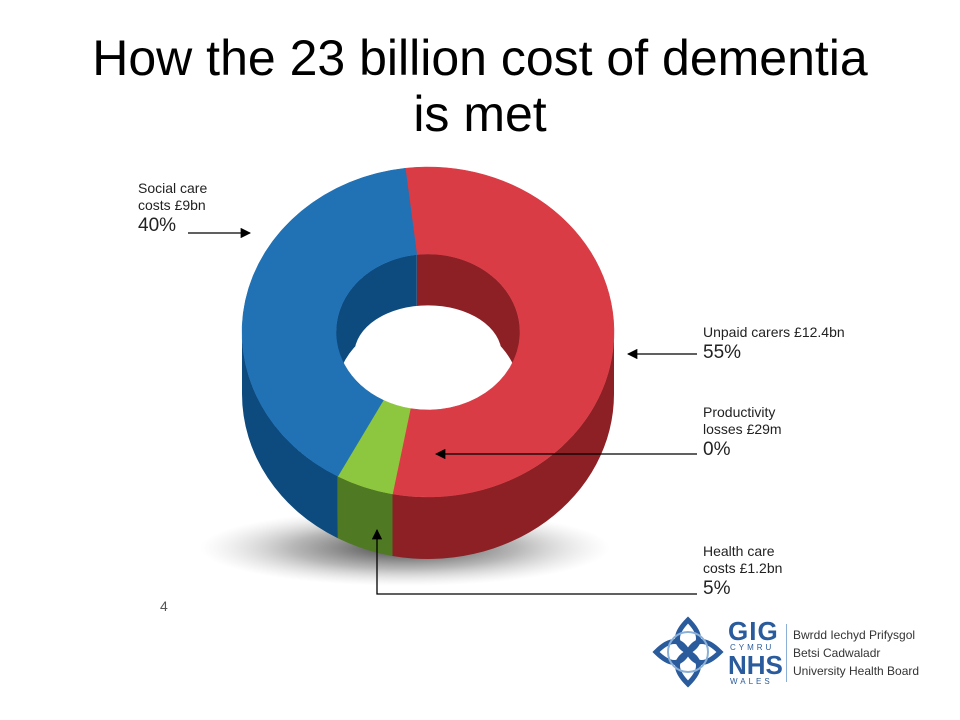 The width and height of the screenshot is (960, 720). I want to click on label-productivity: Productivity losses £29m 0%, so click(742, 432).